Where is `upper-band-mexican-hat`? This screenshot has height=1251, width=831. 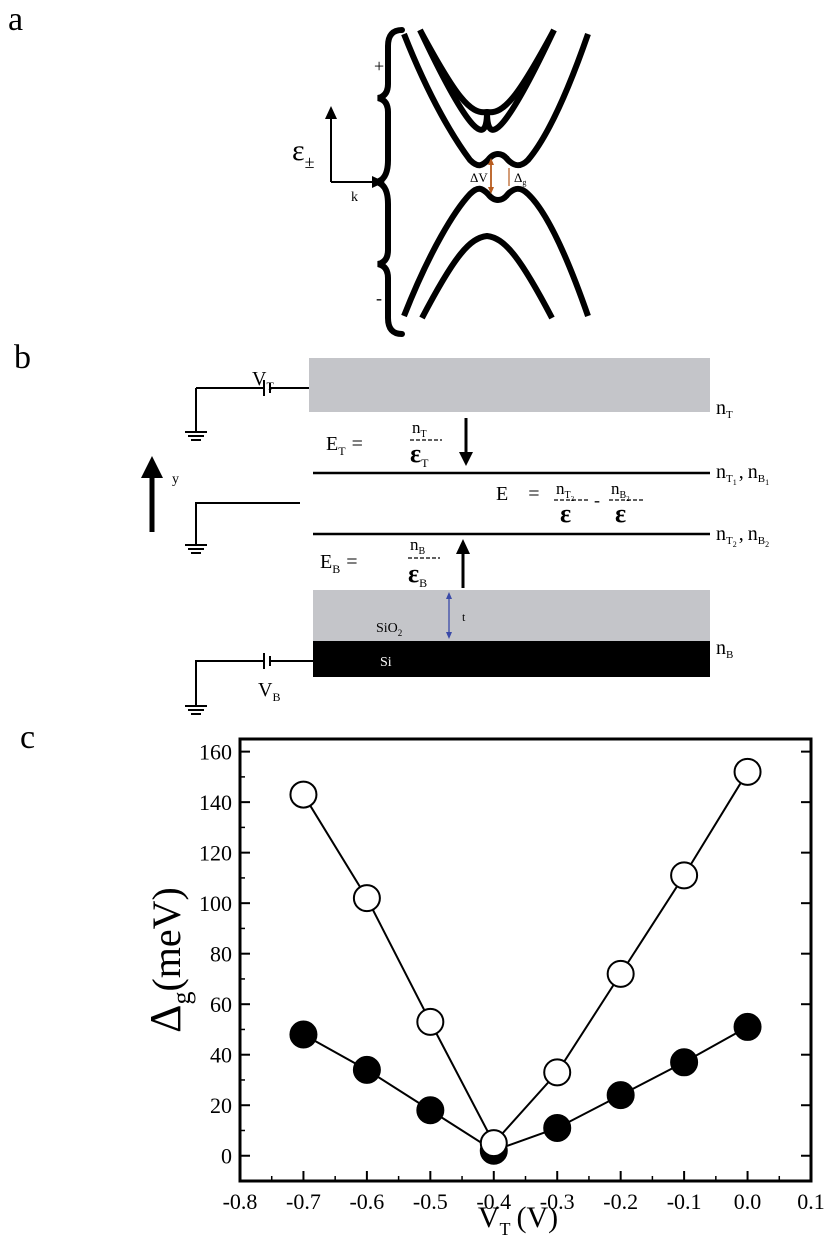 upper-band-mexican-hat is located at coordinates (496, 100).